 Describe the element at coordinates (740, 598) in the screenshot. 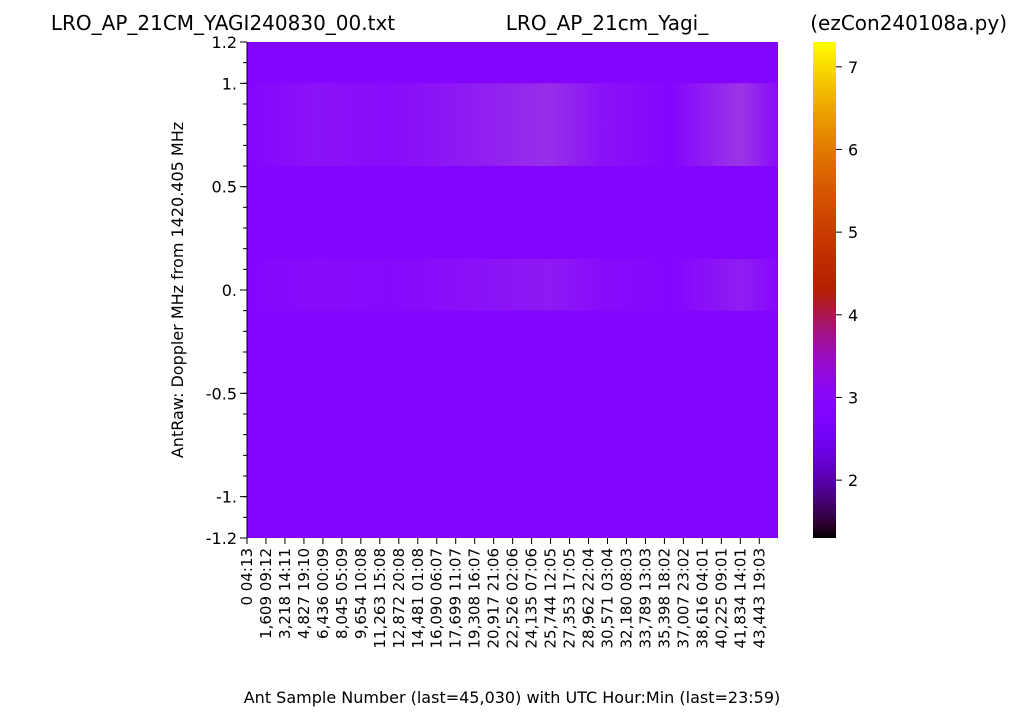

I see `x-tick-label: 41,834 14:01` at that location.